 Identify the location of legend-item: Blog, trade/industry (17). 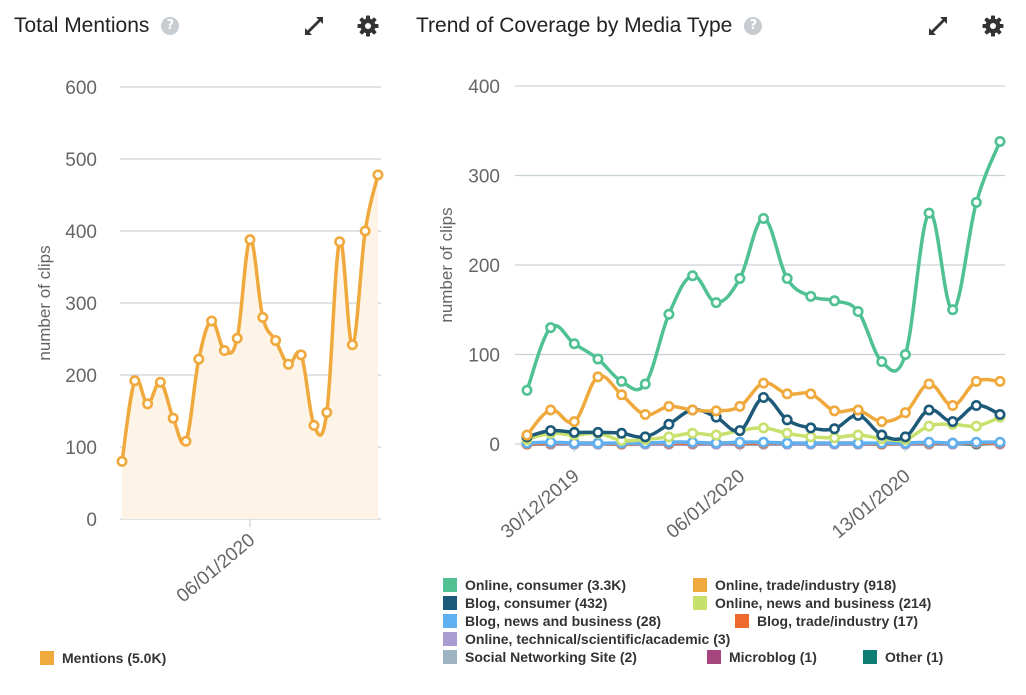
(826, 621).